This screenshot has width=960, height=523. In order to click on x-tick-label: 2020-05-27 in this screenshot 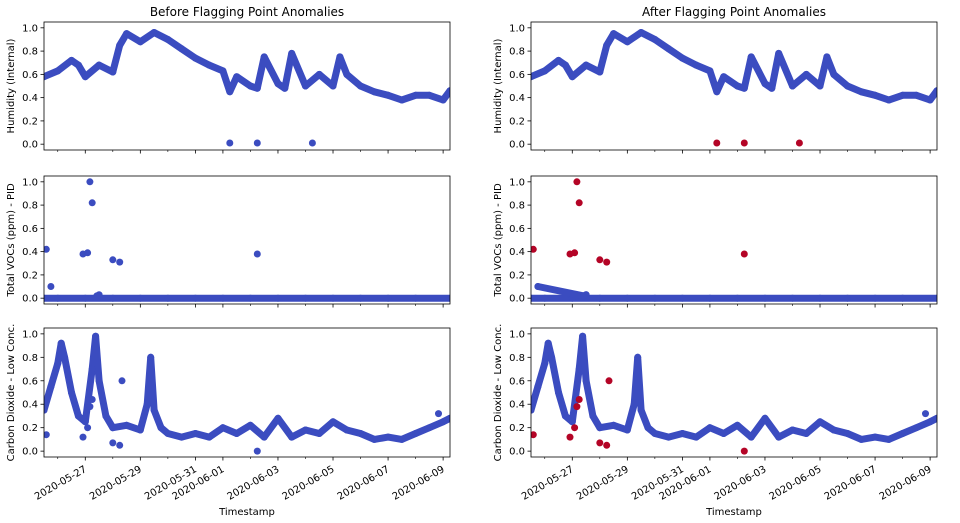, I will do `click(61, 483)`.